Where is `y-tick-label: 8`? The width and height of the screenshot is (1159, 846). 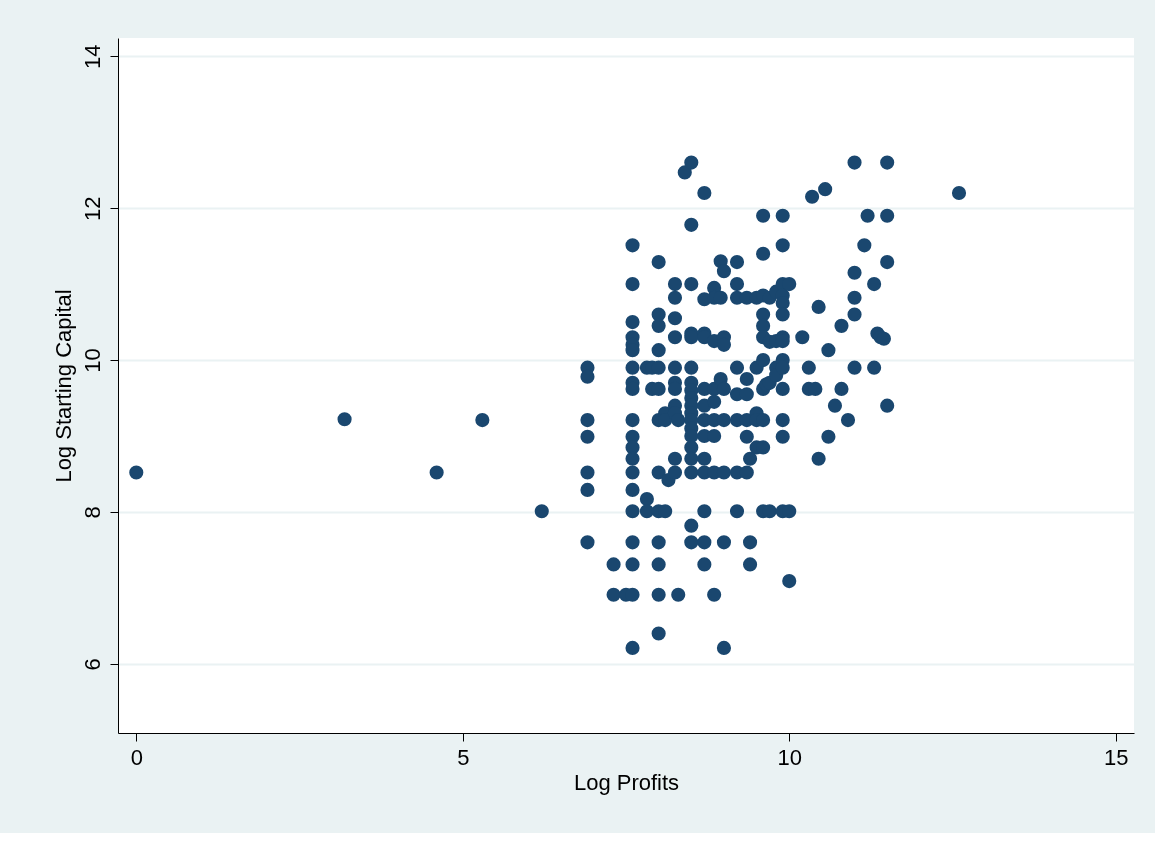
y-tick-label: 8 is located at coordinates (92, 512).